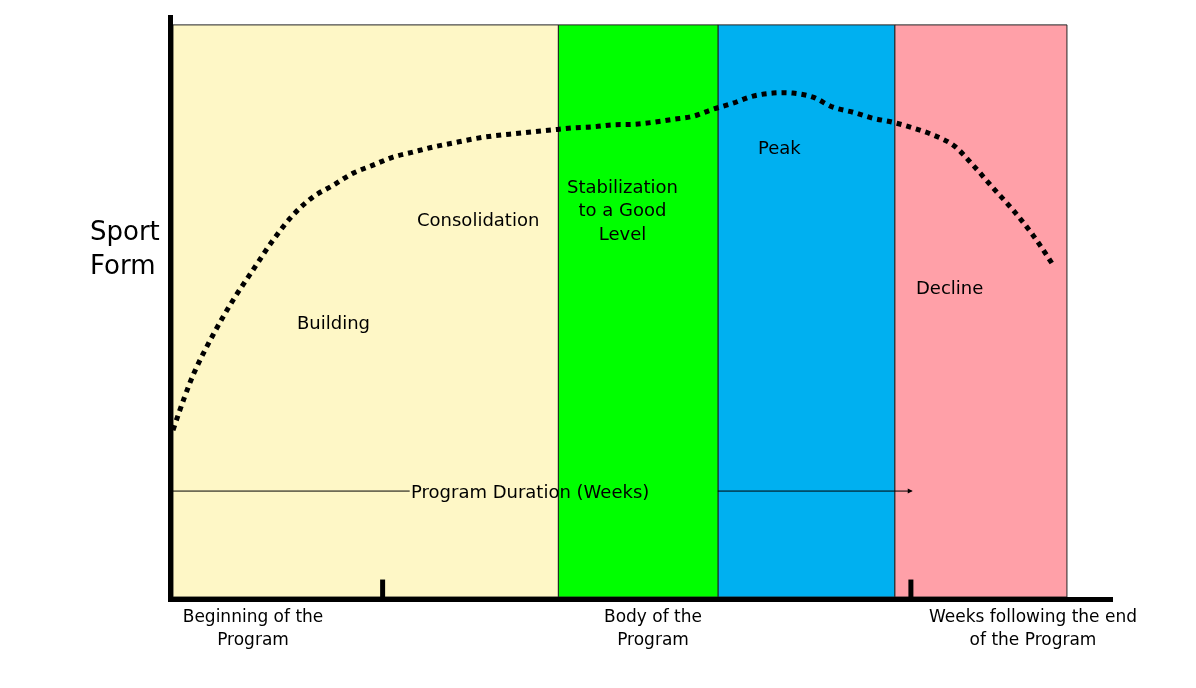  Describe the element at coordinates (1033, 627) in the screenshot. I see `x-tick-label: Weeks following the end of the Program` at that location.